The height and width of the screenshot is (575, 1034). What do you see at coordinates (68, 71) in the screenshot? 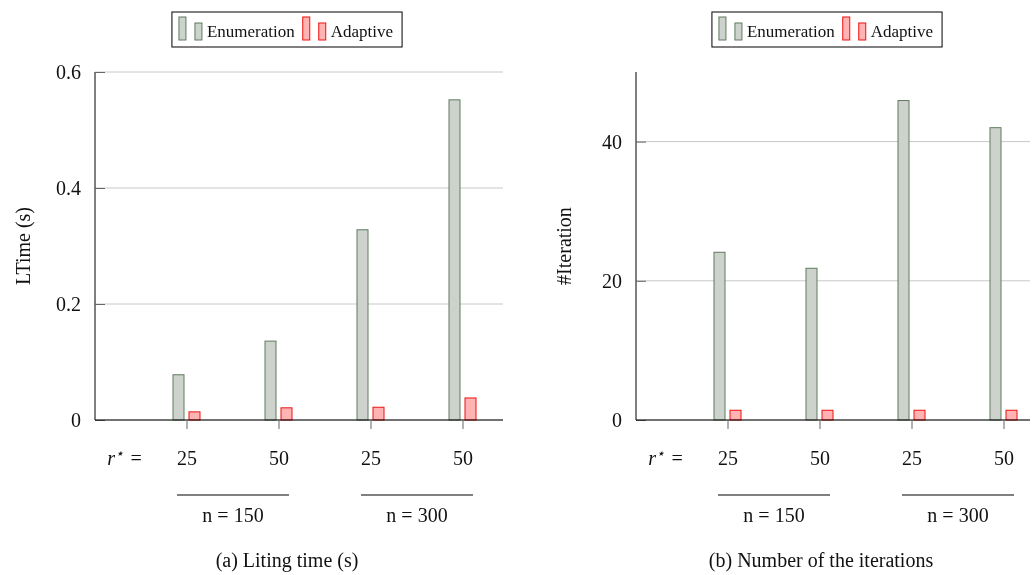
I see `y-tick-label: 0.6` at bounding box center [68, 71].